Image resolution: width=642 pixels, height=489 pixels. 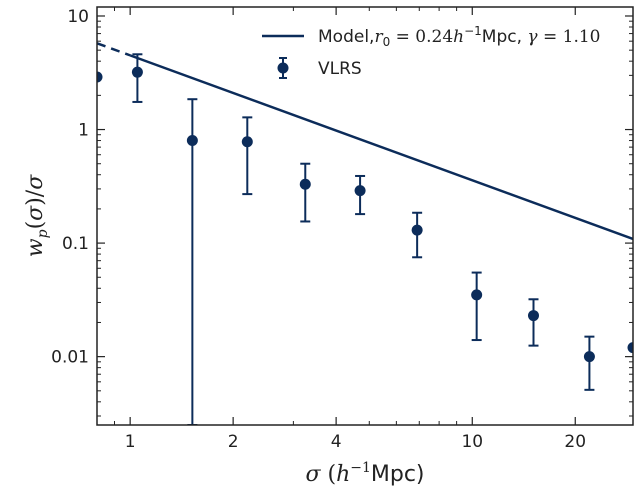 What do you see at coordinates (459, 36) in the screenshot?
I see `legend-model-label: Model,r0 = 0.24h−1Mpc, γ = 1.10` at bounding box center [459, 36].